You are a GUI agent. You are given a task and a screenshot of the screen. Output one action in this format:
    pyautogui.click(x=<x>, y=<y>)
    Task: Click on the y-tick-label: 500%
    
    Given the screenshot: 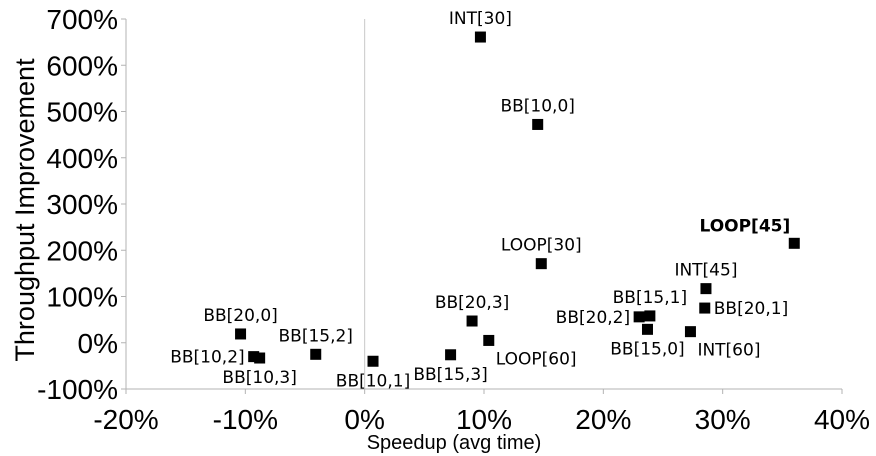 What is the action you would take?
    pyautogui.click(x=82, y=112)
    